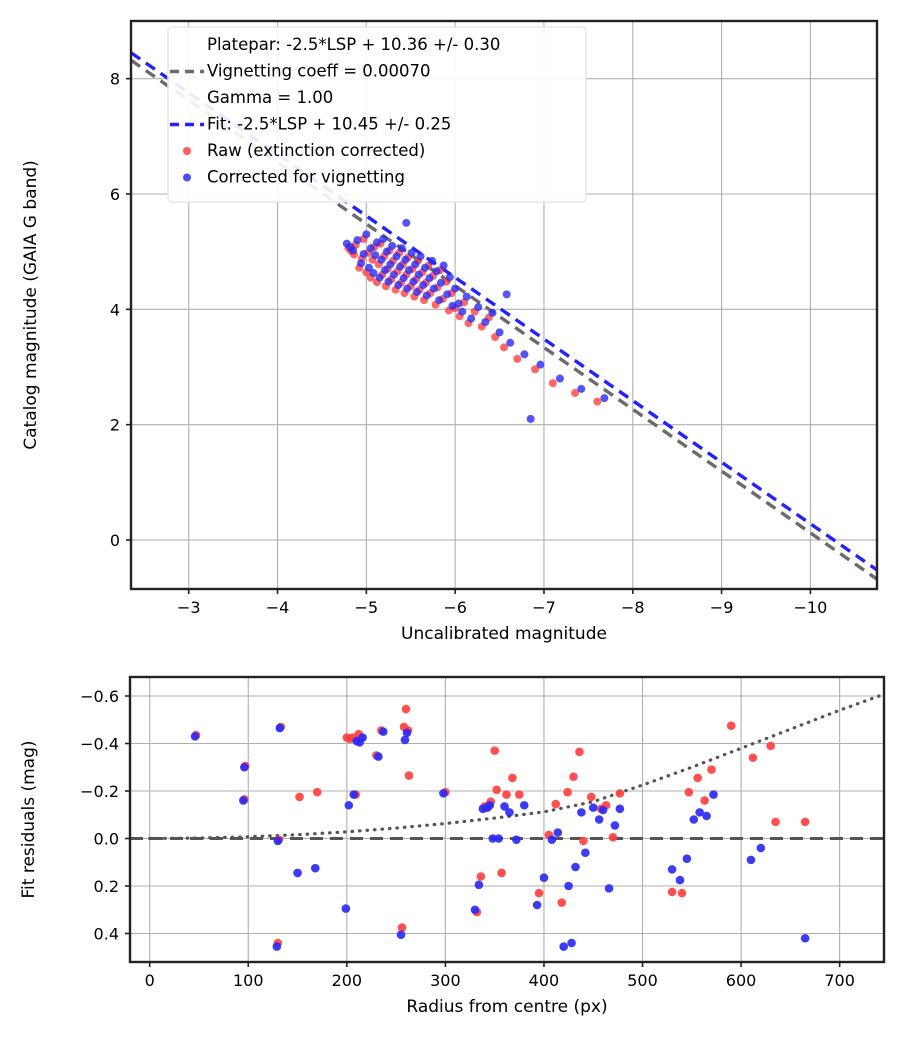 The height and width of the screenshot is (1050, 900). I want to click on legend-entry-label: Corrected for vignetting, so click(306, 177).